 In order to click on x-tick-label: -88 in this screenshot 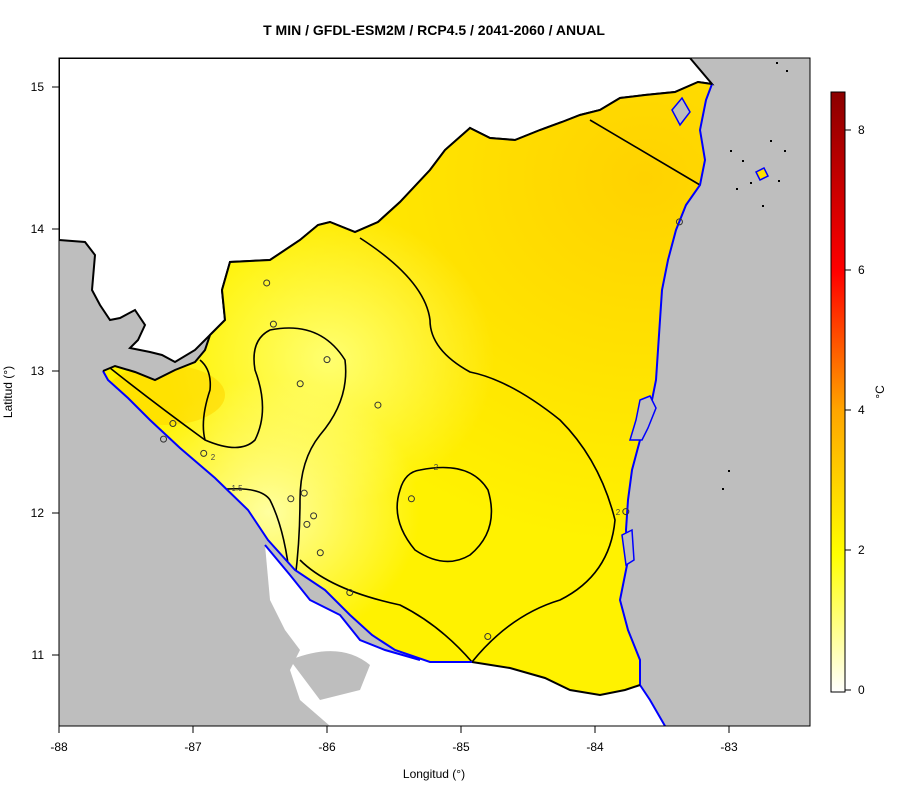, I will do `click(59, 747)`.